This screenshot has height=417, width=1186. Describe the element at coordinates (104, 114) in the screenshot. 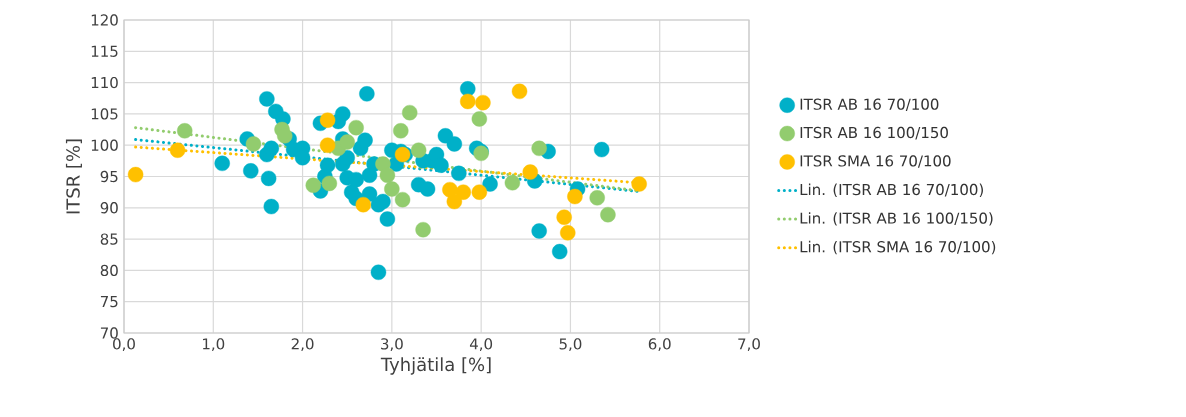

I see `y-tick-label: 105` at that location.